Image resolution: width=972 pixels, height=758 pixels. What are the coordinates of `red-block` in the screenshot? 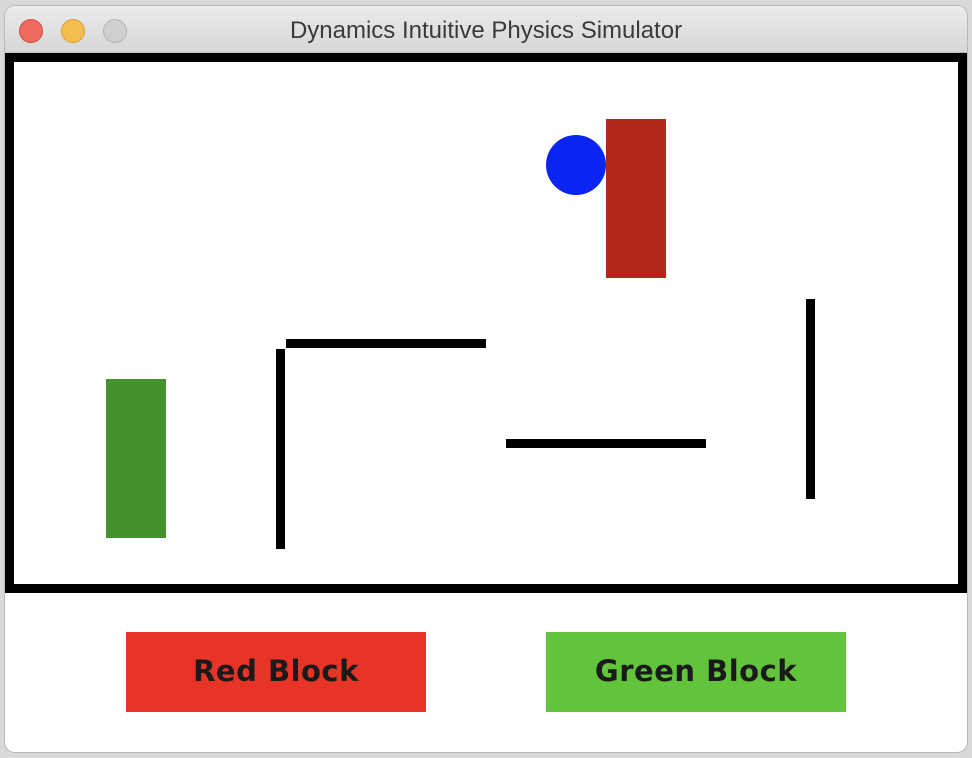 It's located at (636, 198).